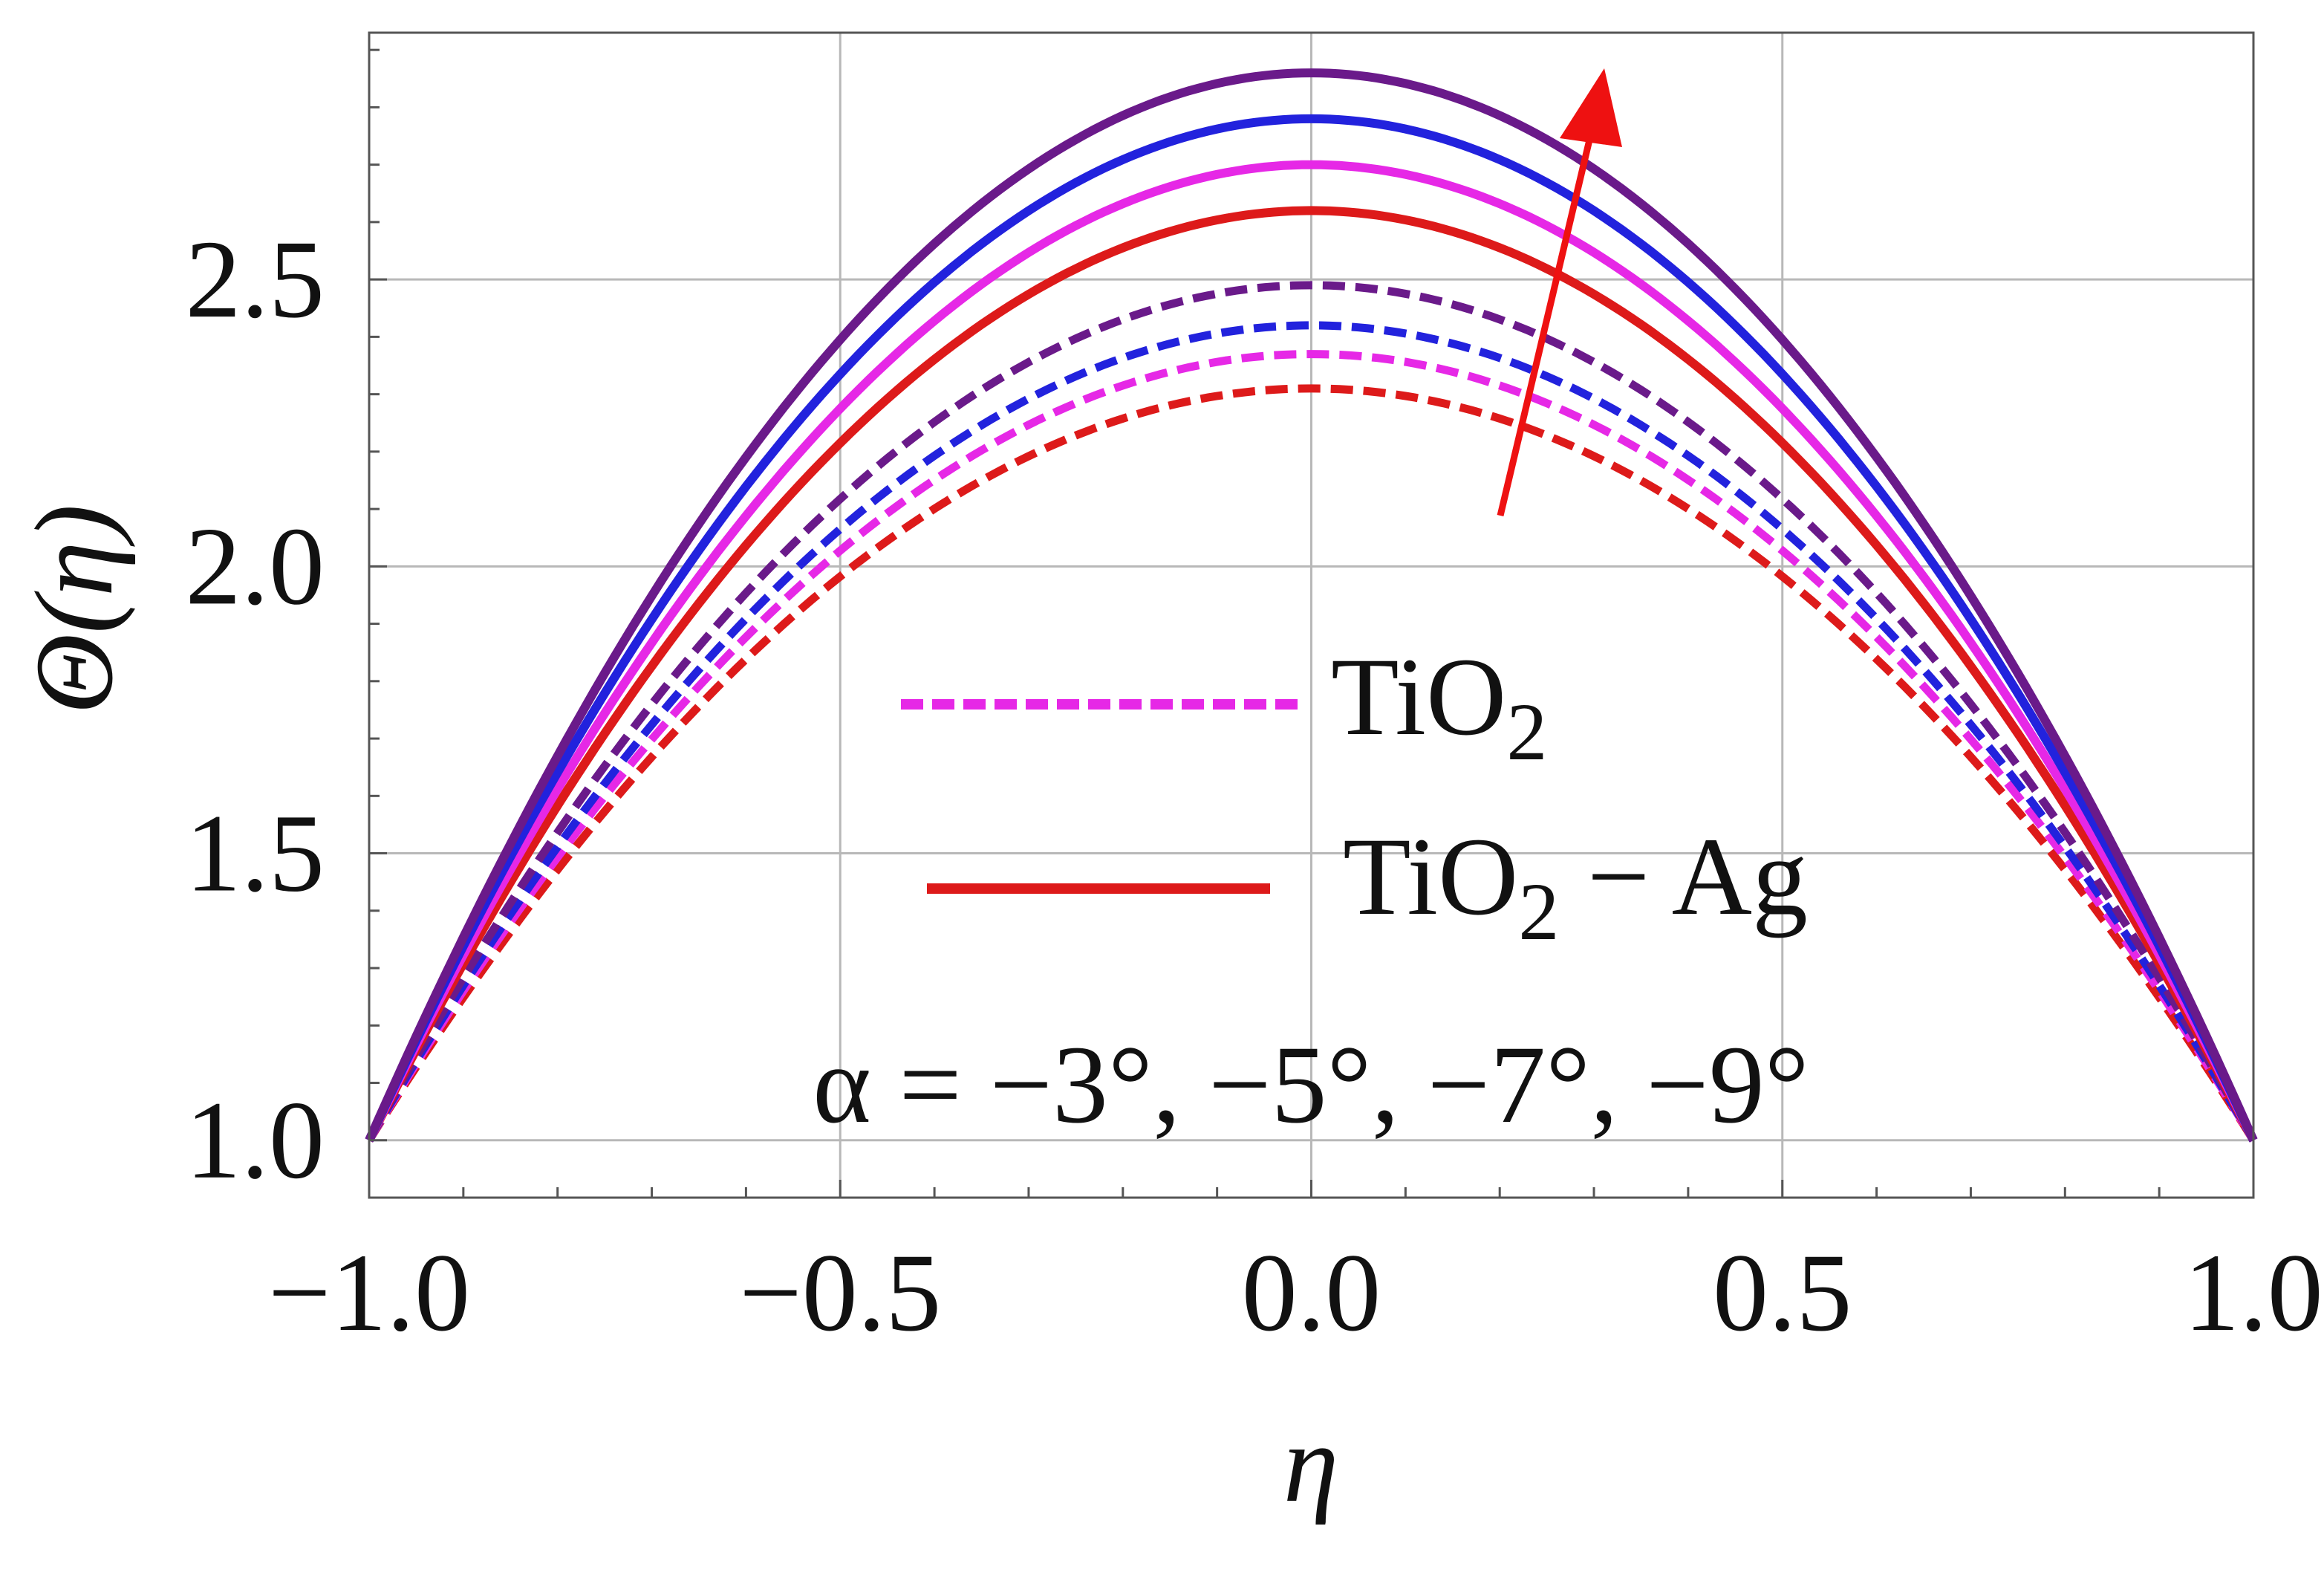 This screenshot has height=1581, width=2324. What do you see at coordinates (369, 1292) in the screenshot?
I see `x-tick-label: −1.0` at bounding box center [369, 1292].